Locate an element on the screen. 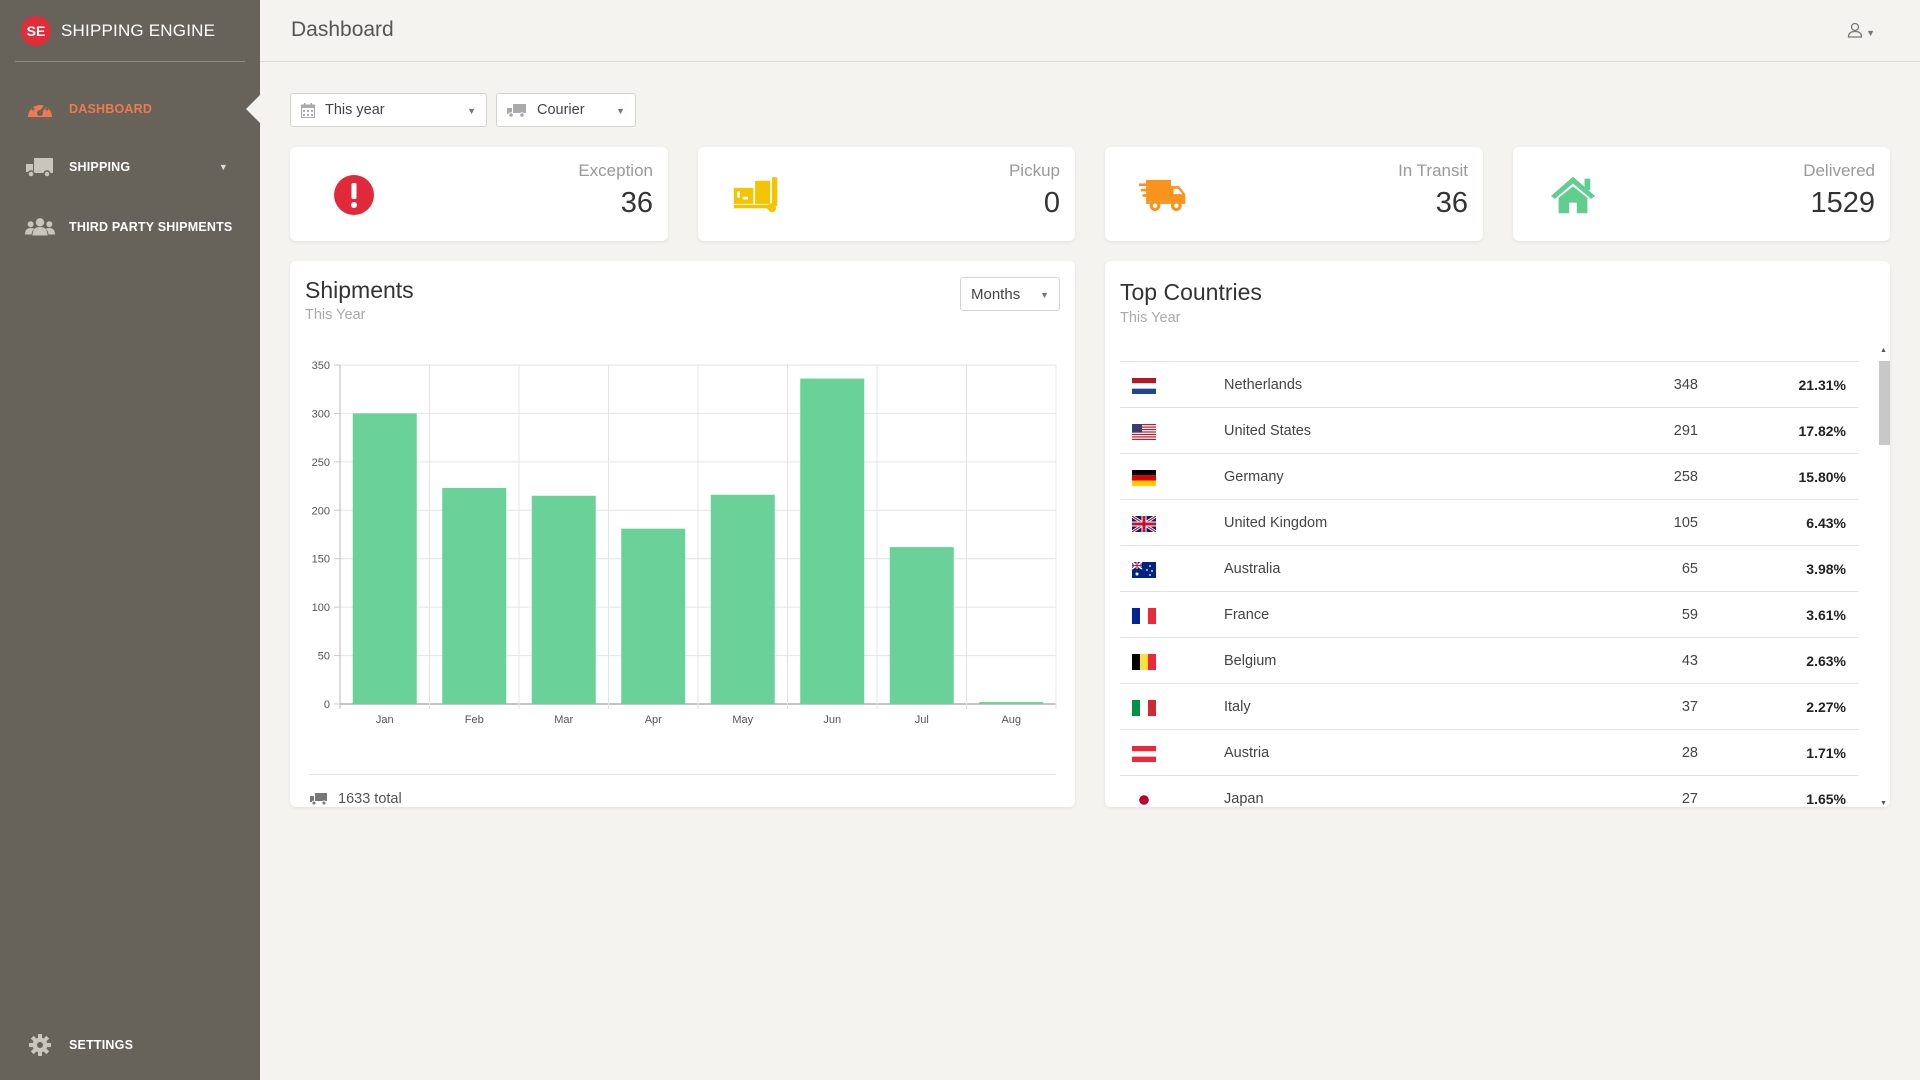  table-row: Italy 37 2.27% is located at coordinates (1489, 706).